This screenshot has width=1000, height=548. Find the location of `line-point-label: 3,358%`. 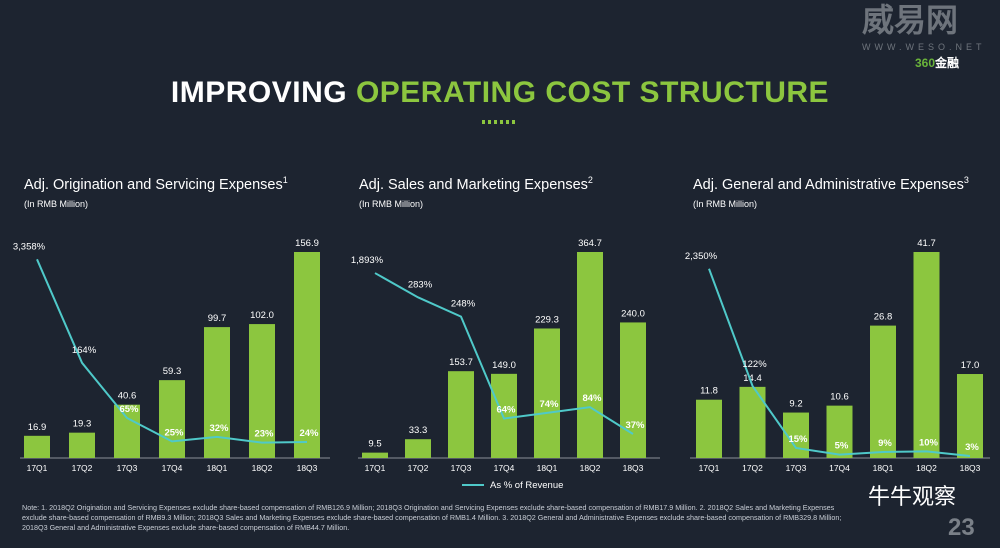

line-point-label: 3,358% is located at coordinates (29, 246).